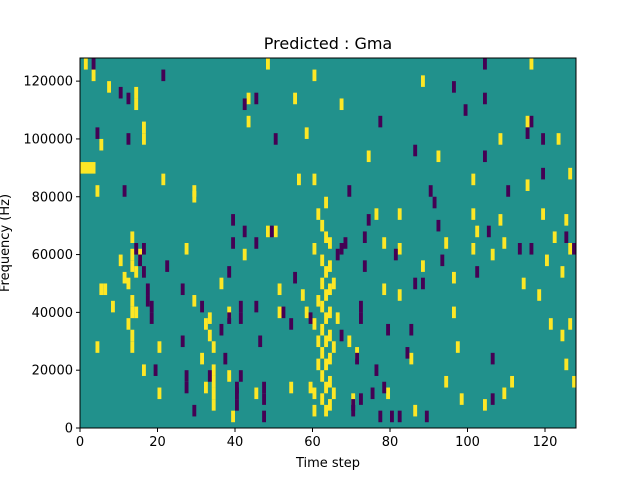 This screenshot has width=640, height=480. What do you see at coordinates (80, 442) in the screenshot?
I see `x-tick-label: 0` at bounding box center [80, 442].